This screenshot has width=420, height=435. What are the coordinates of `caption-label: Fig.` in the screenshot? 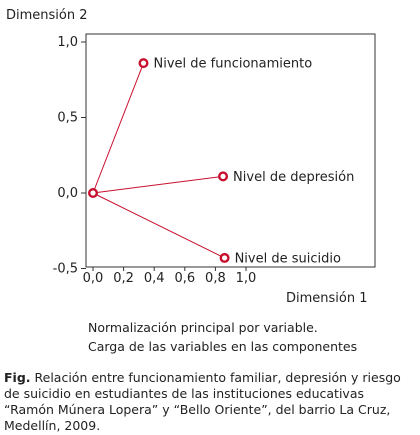 It's located at (17, 377).